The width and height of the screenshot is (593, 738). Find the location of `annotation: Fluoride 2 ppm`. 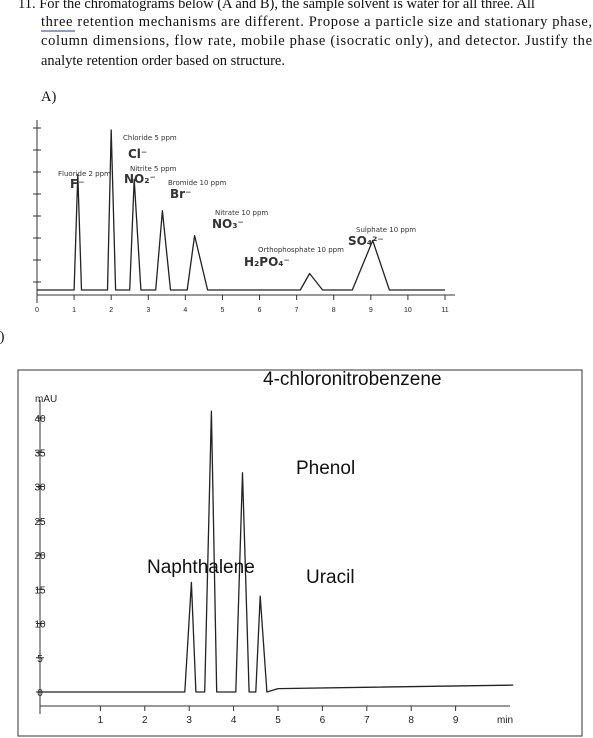

annotation: Fluoride 2 ppm is located at coordinates (84, 174).